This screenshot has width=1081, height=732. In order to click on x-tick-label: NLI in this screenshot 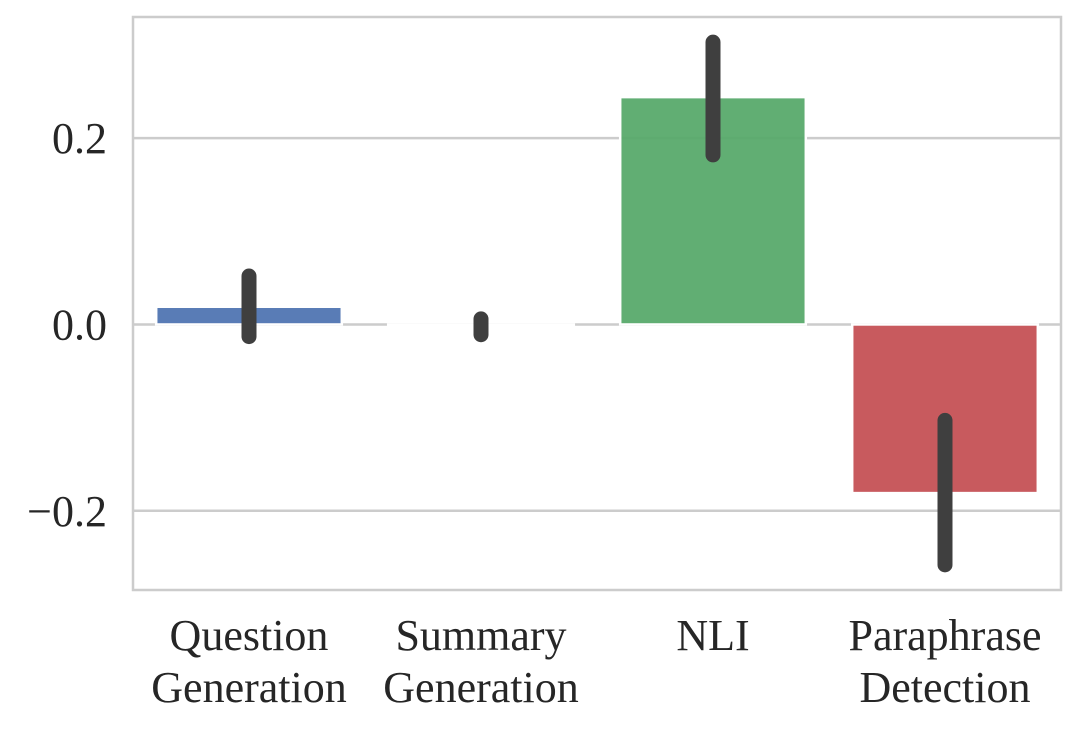, I will do `click(712, 635)`.